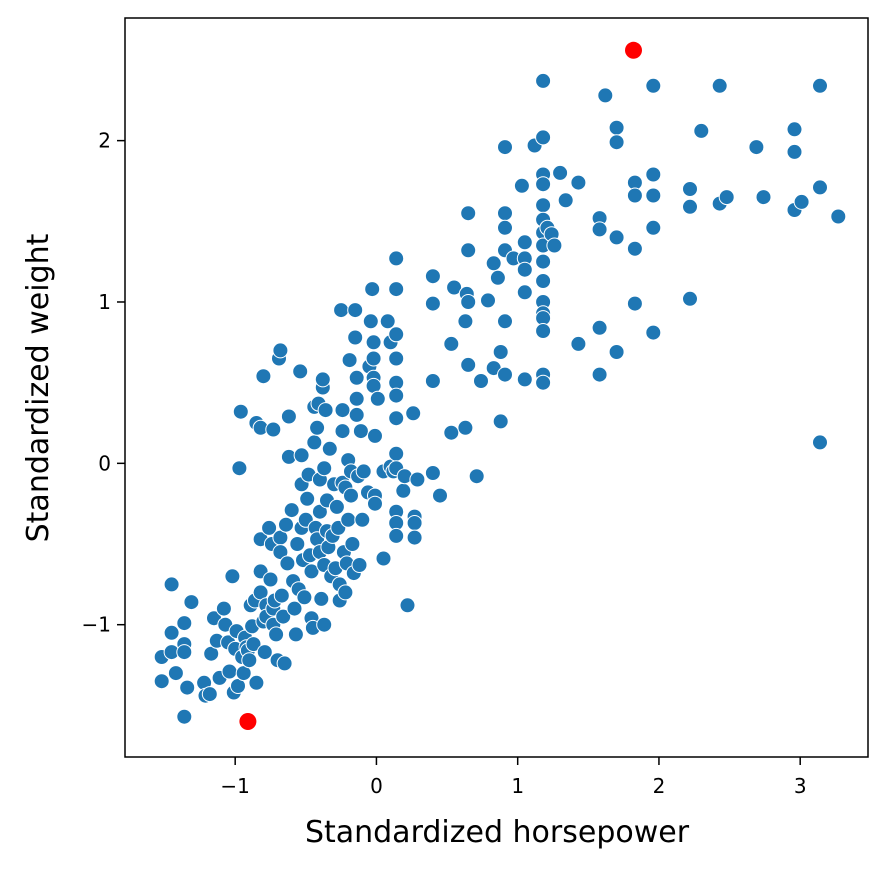 Image resolution: width=887 pixels, height=869 pixels. What do you see at coordinates (38, 387) in the screenshot?
I see `y-axis-label: Standardized weight` at bounding box center [38, 387].